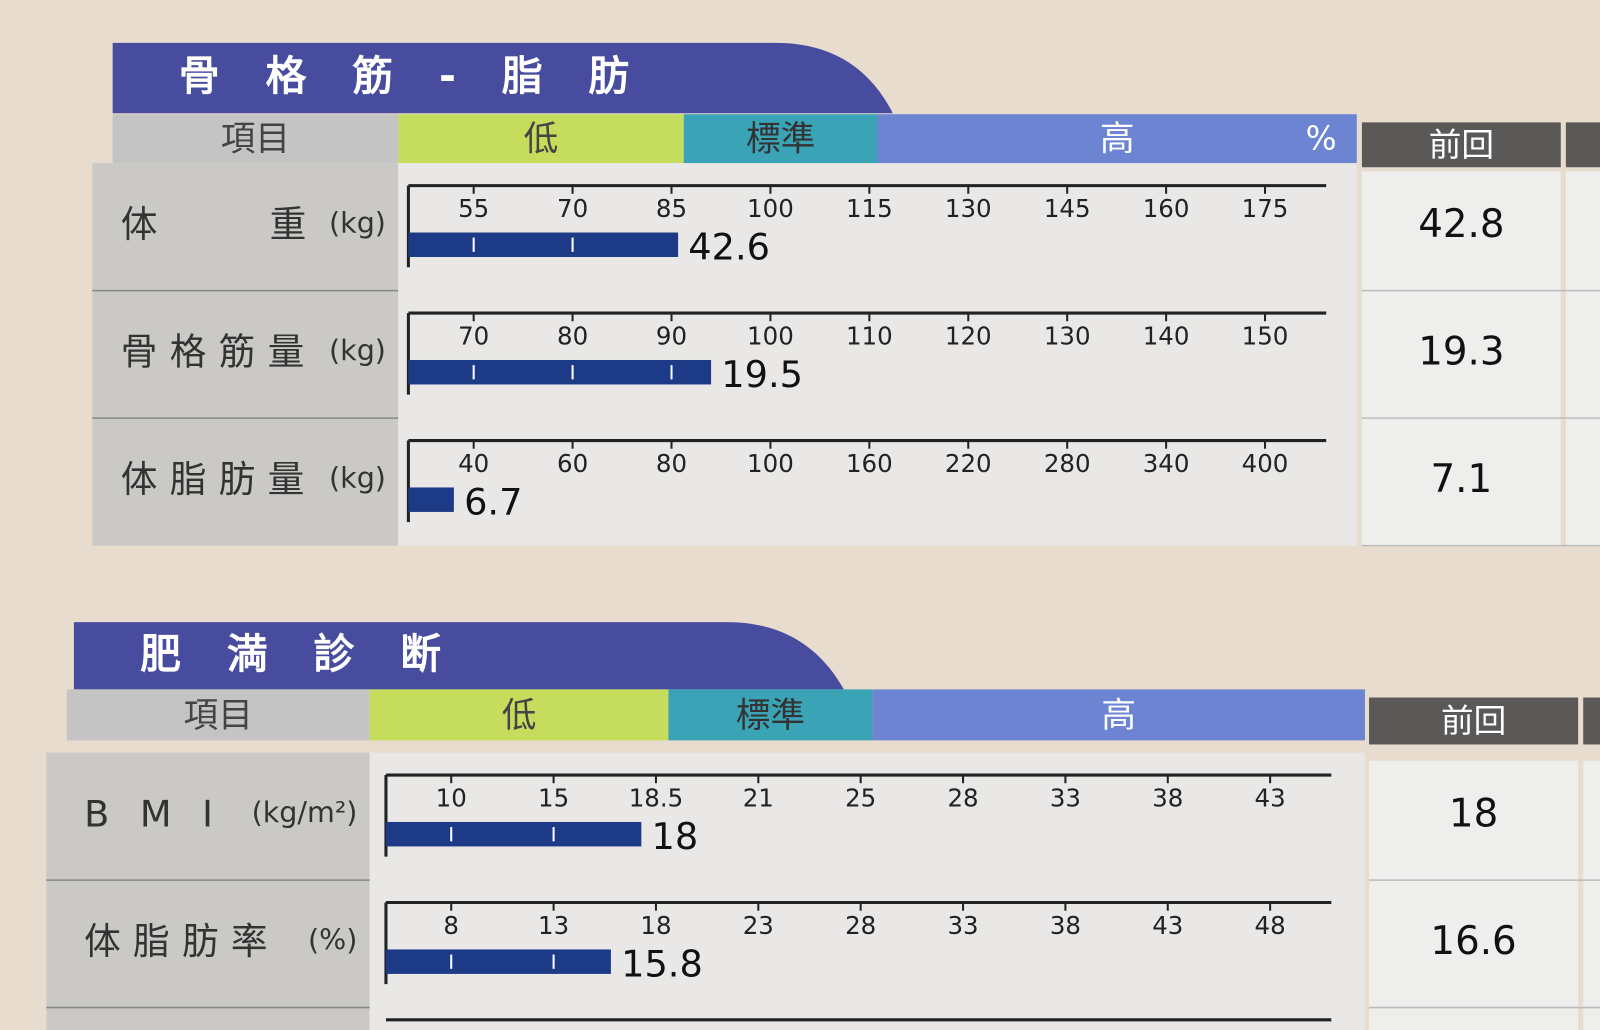 This screenshot has height=1030, width=1600. What do you see at coordinates (962, 925) in the screenshot?
I see `tick-label: 33` at bounding box center [962, 925].